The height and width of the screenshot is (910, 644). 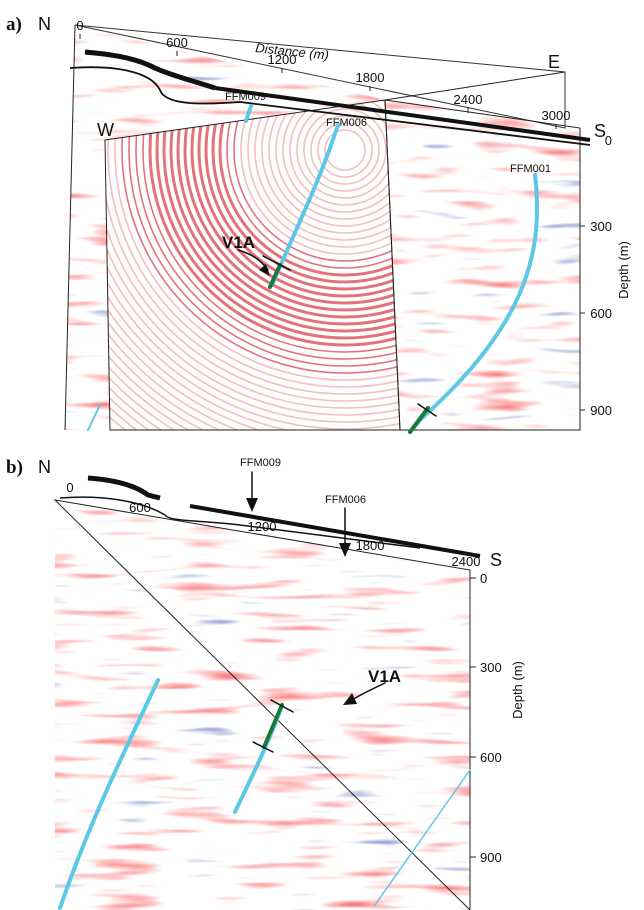 What do you see at coordinates (530, 169) in the screenshot?
I see `borehole-label: FFM001` at bounding box center [530, 169].